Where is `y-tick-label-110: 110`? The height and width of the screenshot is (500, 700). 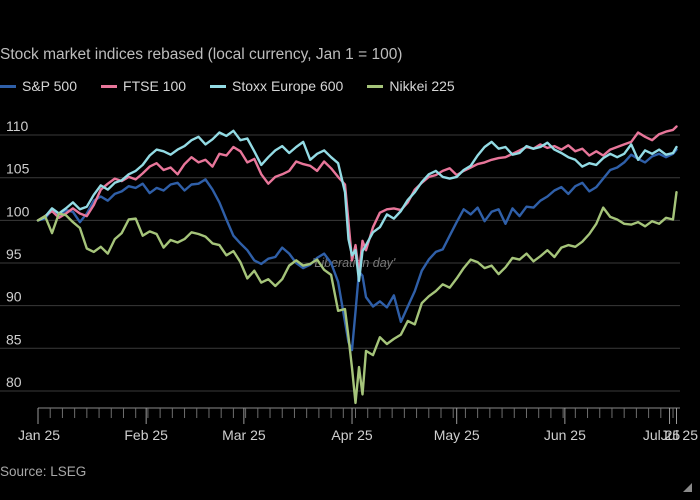
y-tick-label-110: 110 is located at coordinates (17, 126).